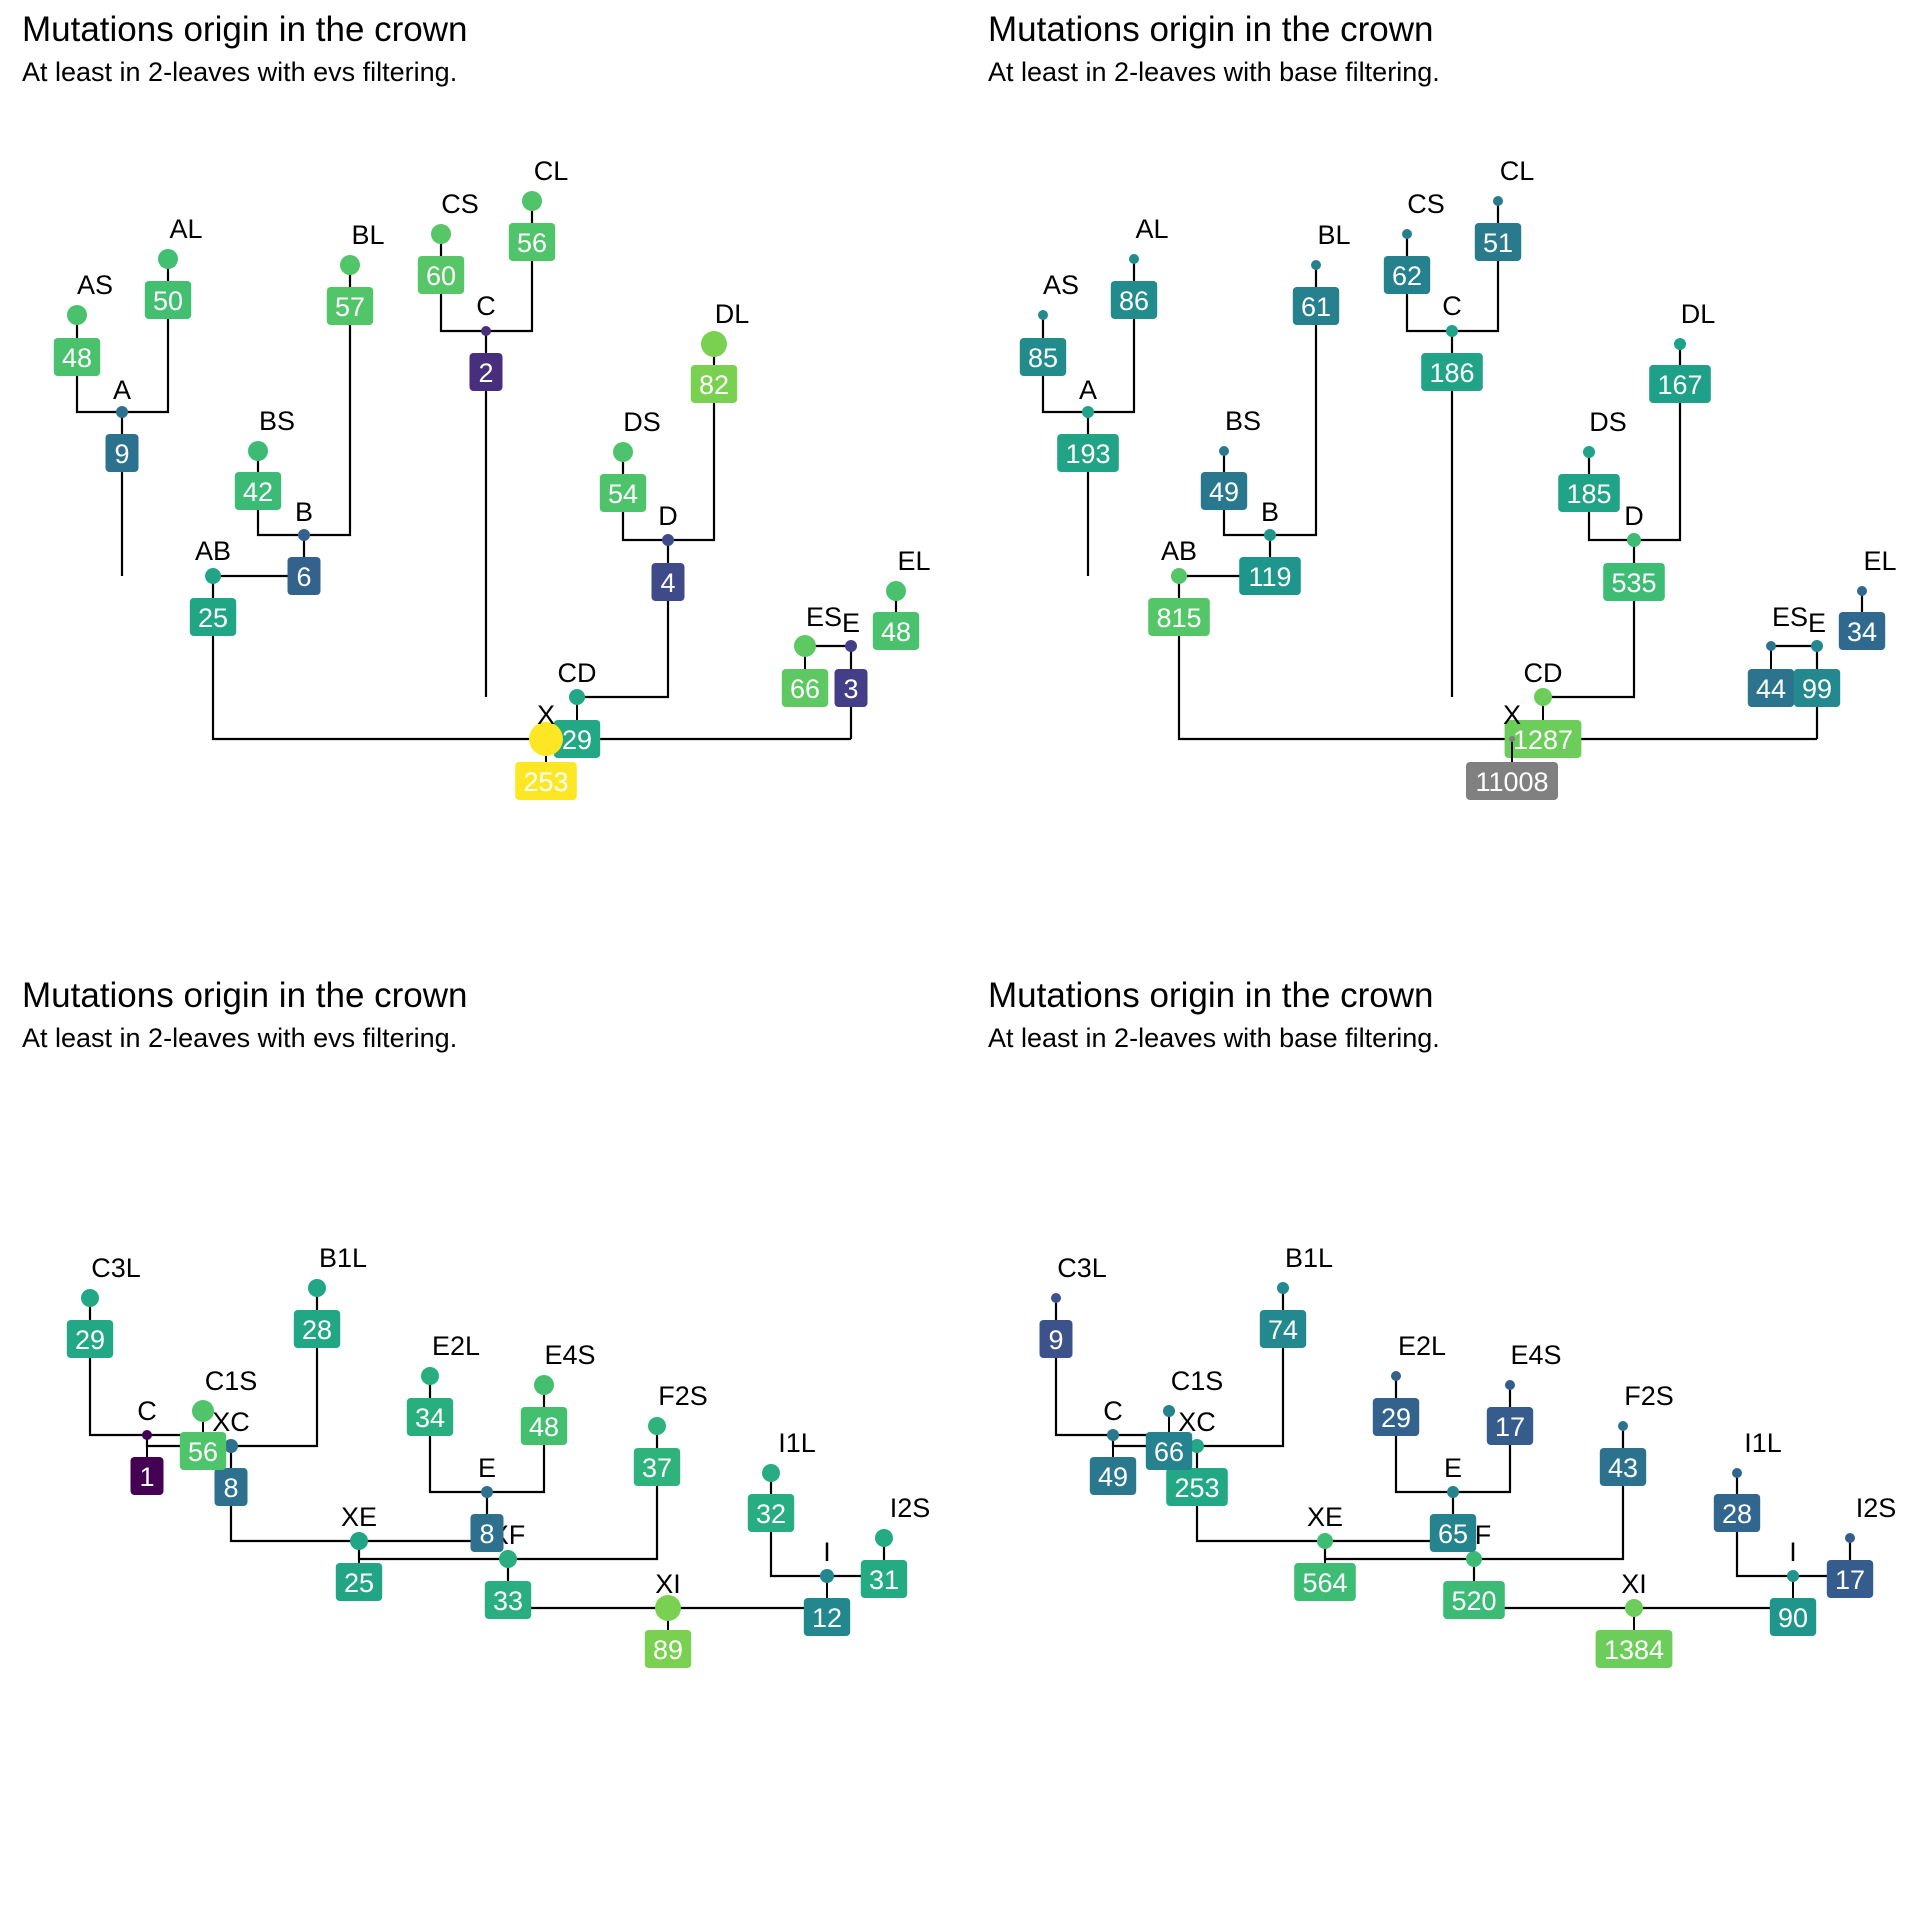 Image resolution: width=1920 pixels, height=1926 pixels. Describe the element at coordinates (1230, 458) in the screenshot. I see `node-bs: BS 49` at that location.